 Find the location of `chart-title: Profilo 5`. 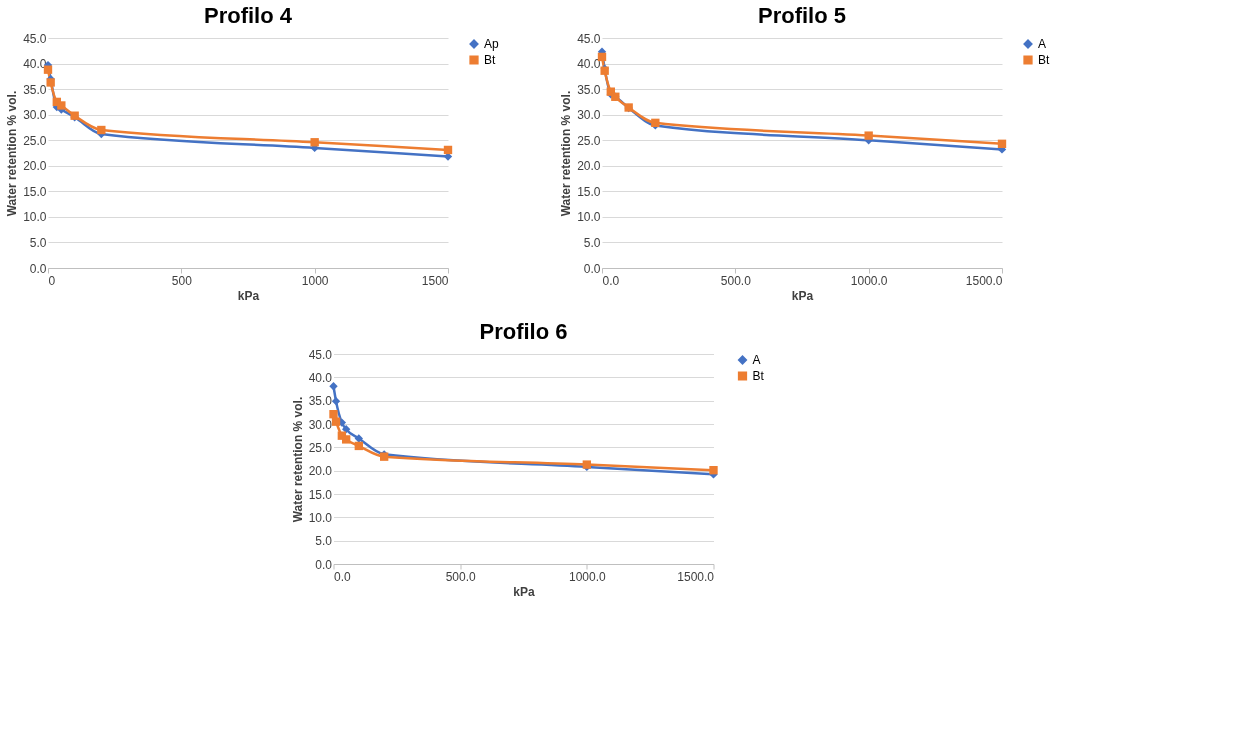

chart-title: Profilo 5 is located at coordinates (802, 15).